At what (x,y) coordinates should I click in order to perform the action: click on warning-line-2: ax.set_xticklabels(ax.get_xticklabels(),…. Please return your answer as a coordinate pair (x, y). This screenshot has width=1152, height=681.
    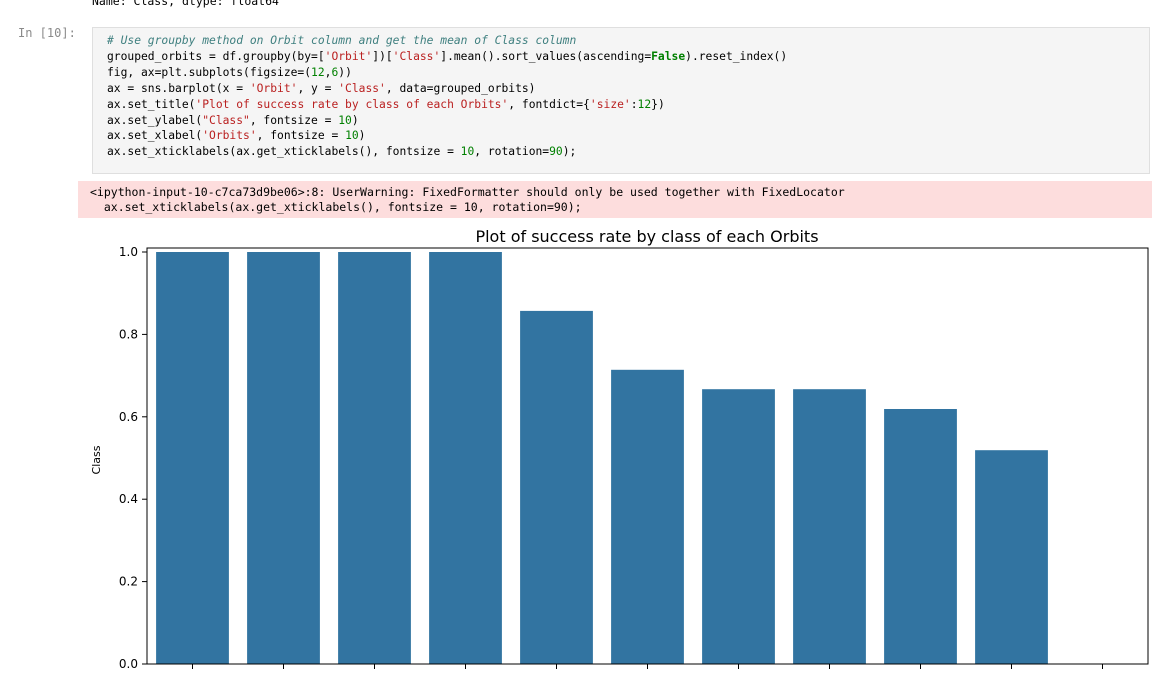
    Looking at the image, I should click on (336, 207).